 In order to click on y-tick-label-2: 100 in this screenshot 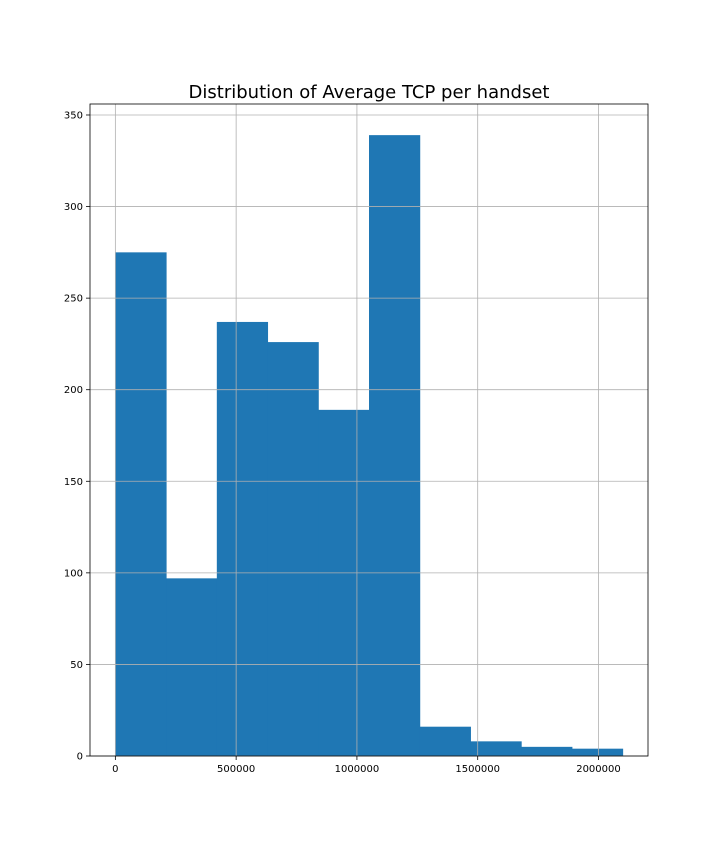, I will do `click(73, 573)`.